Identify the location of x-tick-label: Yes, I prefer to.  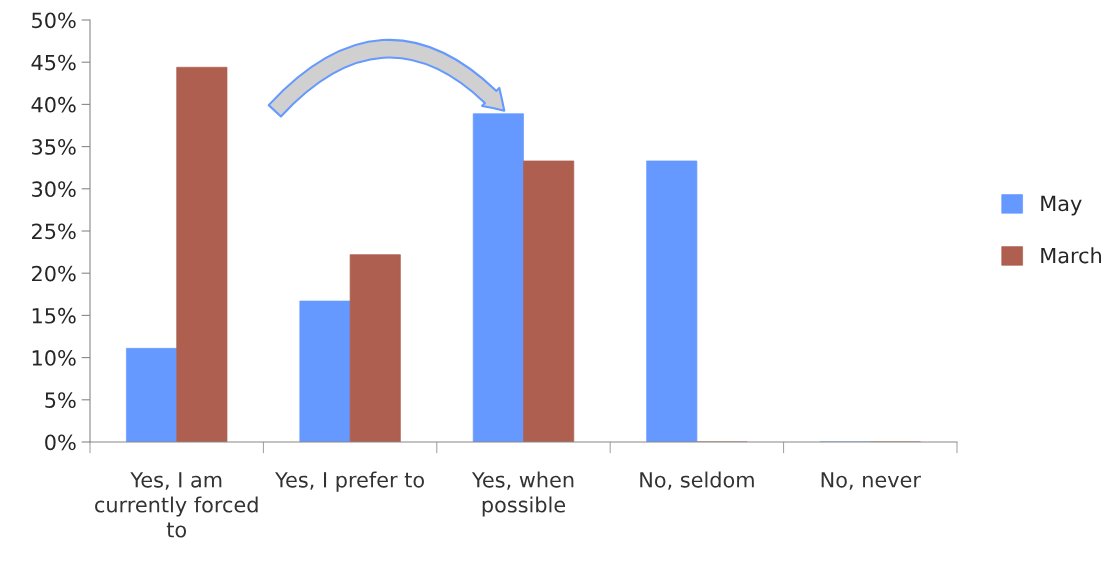
(349, 481).